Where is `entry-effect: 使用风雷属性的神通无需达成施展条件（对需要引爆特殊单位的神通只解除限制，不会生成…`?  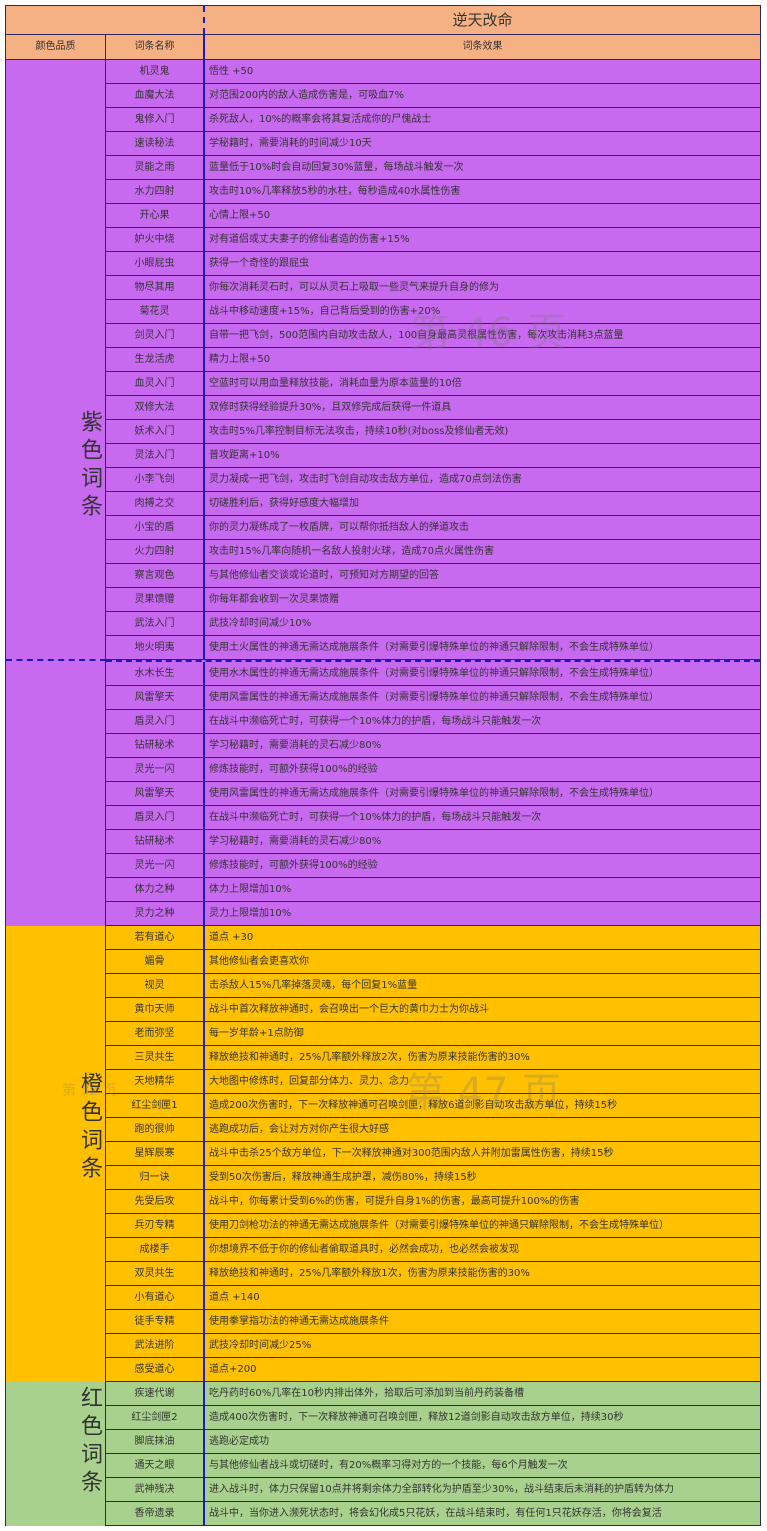
entry-effect: 使用风雷属性的神通无需达成施展条件（对需要引爆特殊单位的神通只解除限制，不会生成… is located at coordinates (434, 793).